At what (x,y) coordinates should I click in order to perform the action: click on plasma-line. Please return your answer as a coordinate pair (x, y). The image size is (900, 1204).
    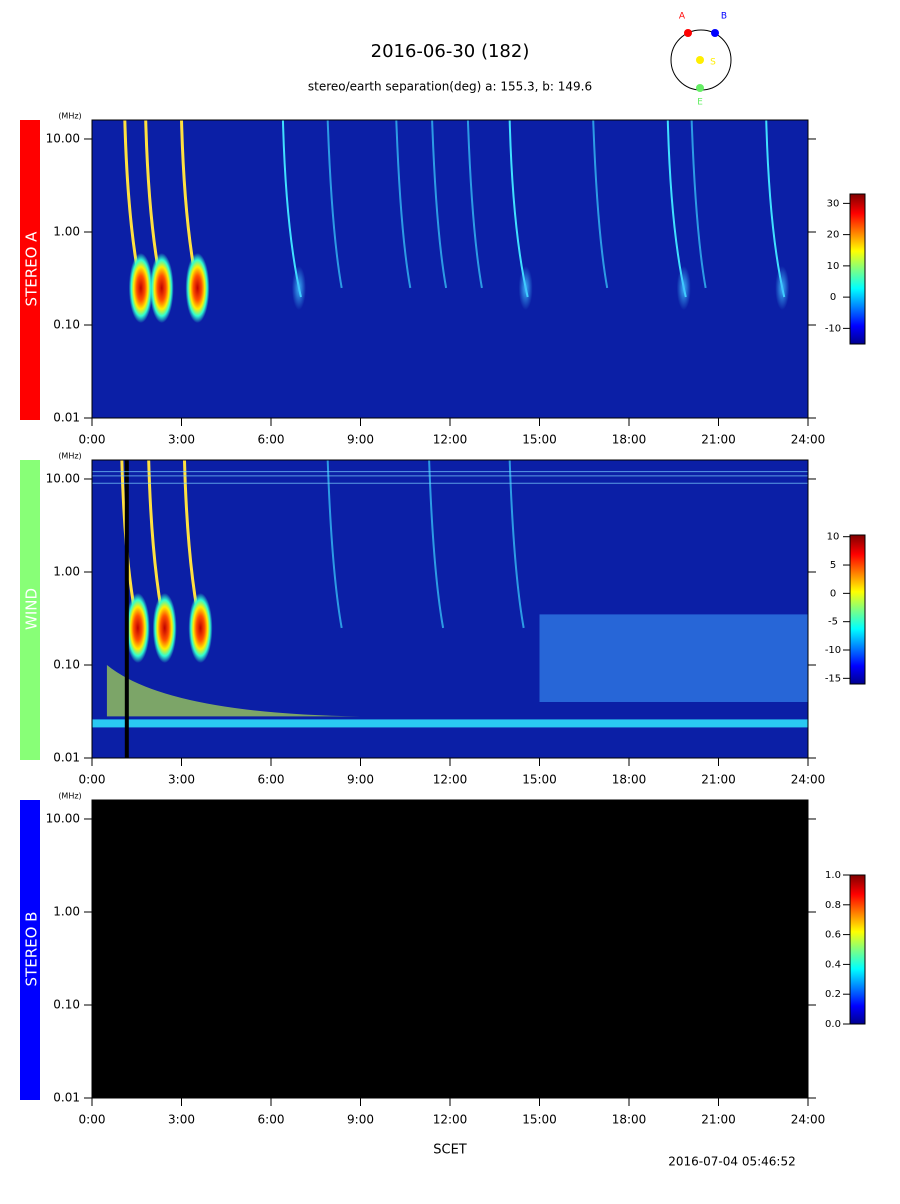
    Looking at the image, I should click on (450, 723).